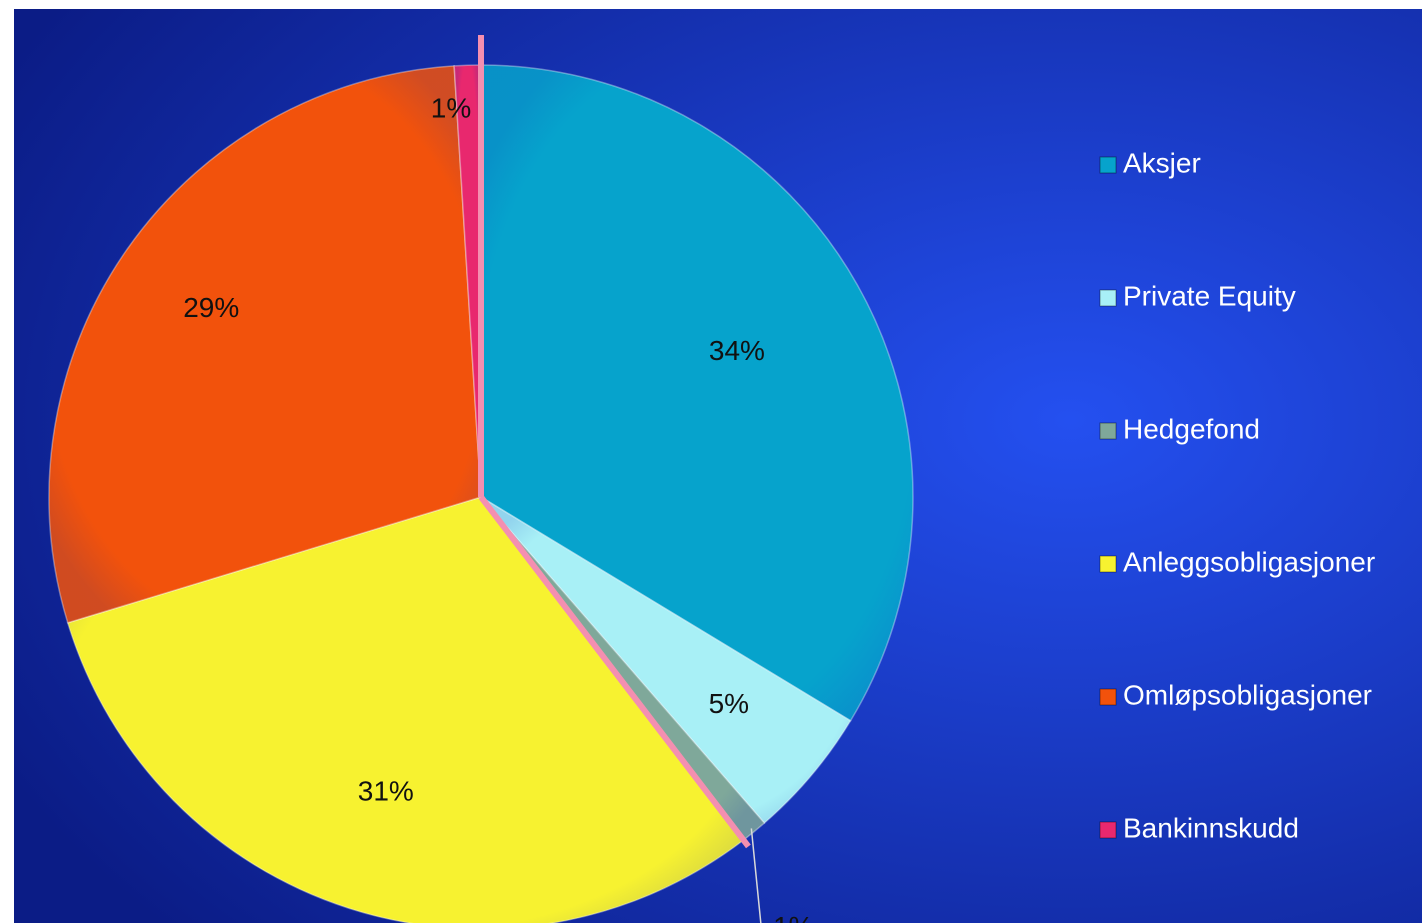 This screenshot has width=1422, height=923. Describe the element at coordinates (386, 791) in the screenshot. I see `data-label-anleggsobligasjoner: 31%` at that location.